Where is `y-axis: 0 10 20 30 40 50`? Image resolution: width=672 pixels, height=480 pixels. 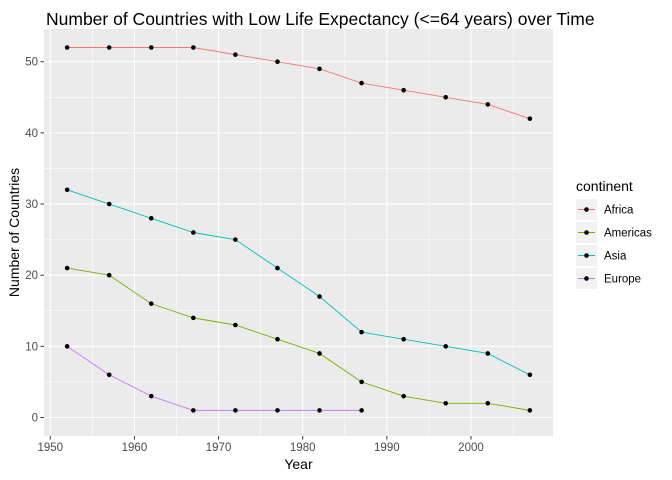 y-axis: 0 10 20 30 40 50 is located at coordinates (34, 241).